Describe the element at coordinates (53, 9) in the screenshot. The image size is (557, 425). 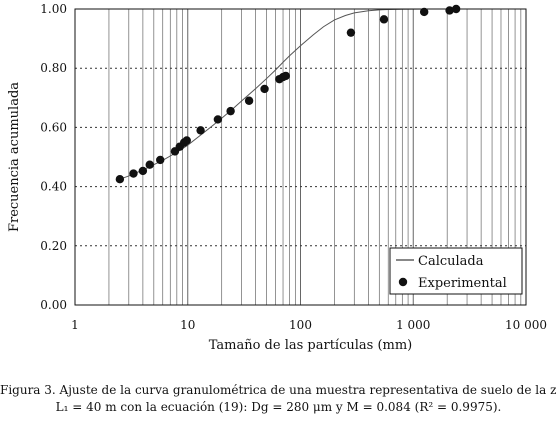
I see `y-tick-label: 1.00` at that location.